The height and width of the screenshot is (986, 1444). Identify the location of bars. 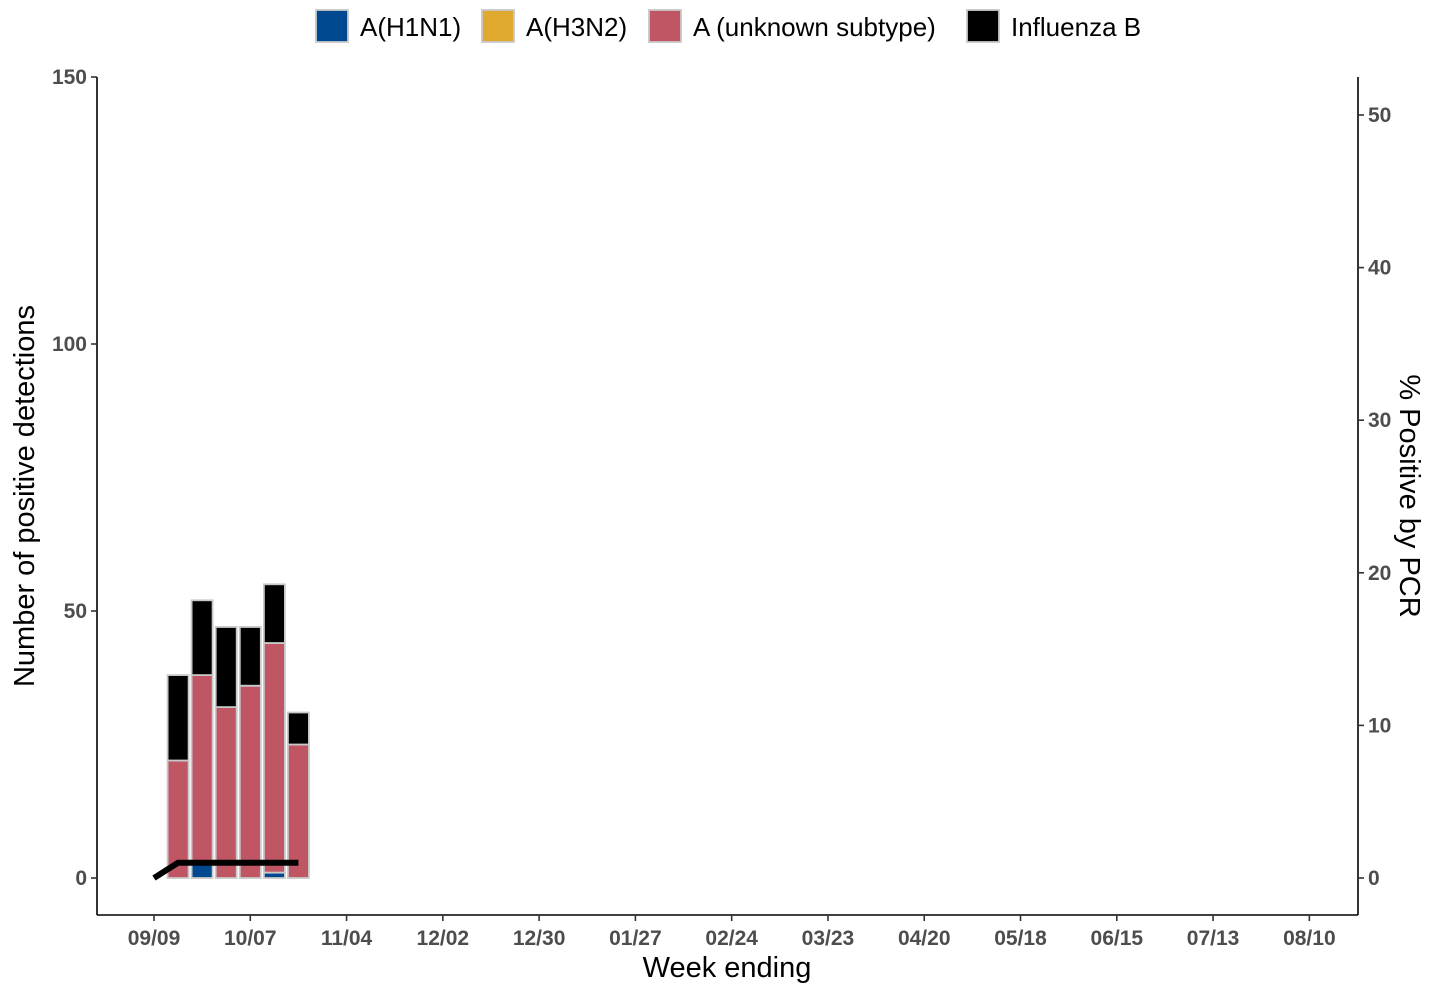
(238, 731).